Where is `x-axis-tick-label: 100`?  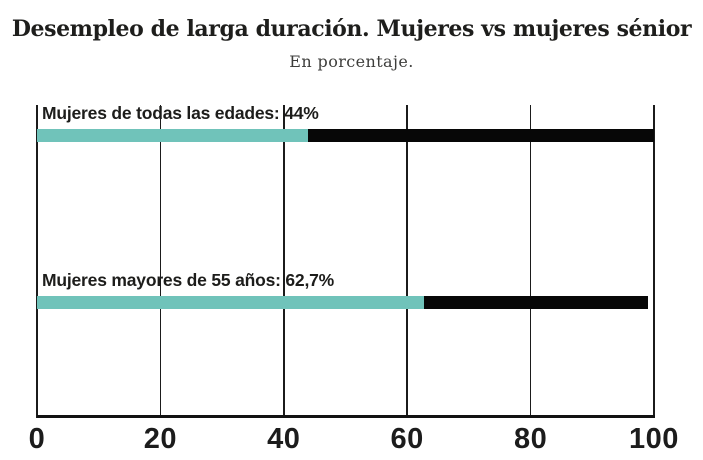 x-axis-tick-label: 100 is located at coordinates (654, 439).